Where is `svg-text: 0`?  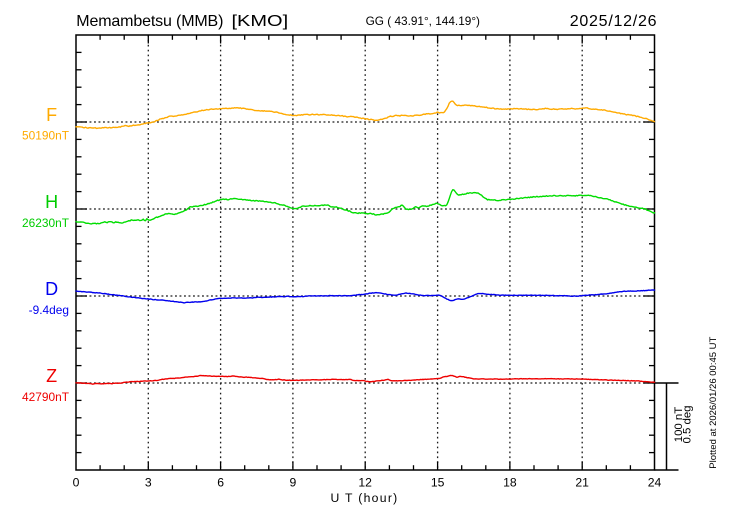 svg-text: 0 is located at coordinates (76, 483).